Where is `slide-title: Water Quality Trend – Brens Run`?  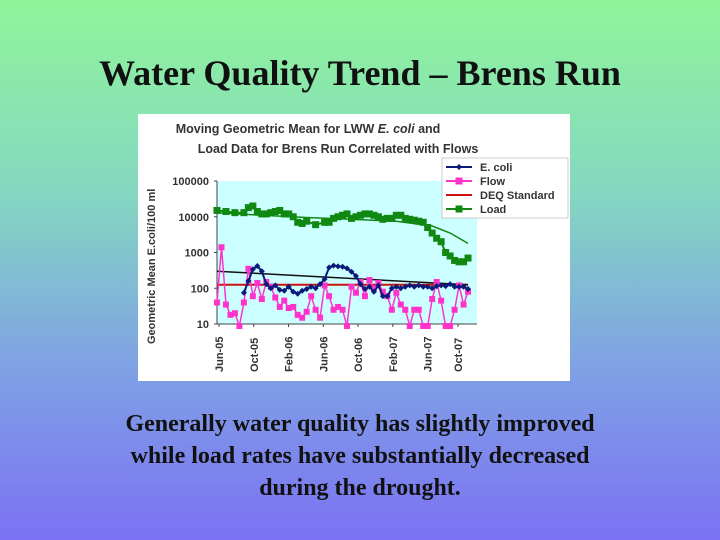 slide-title: Water Quality Trend – Brens Run is located at coordinates (360, 73).